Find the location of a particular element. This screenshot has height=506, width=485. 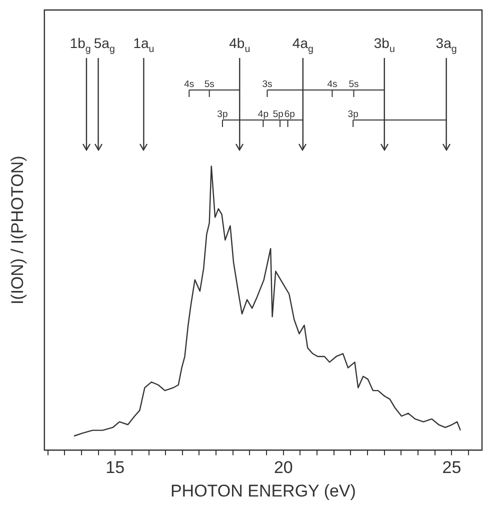

y-axis-title: I(ION) / I(PHOTON) is located at coordinates (17, 230).